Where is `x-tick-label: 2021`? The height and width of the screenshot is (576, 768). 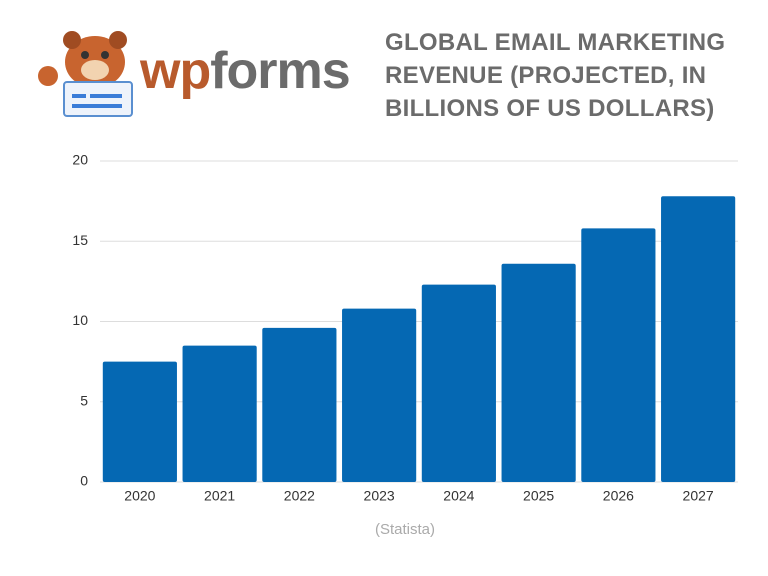
x-tick-label: 2021 is located at coordinates (219, 496).